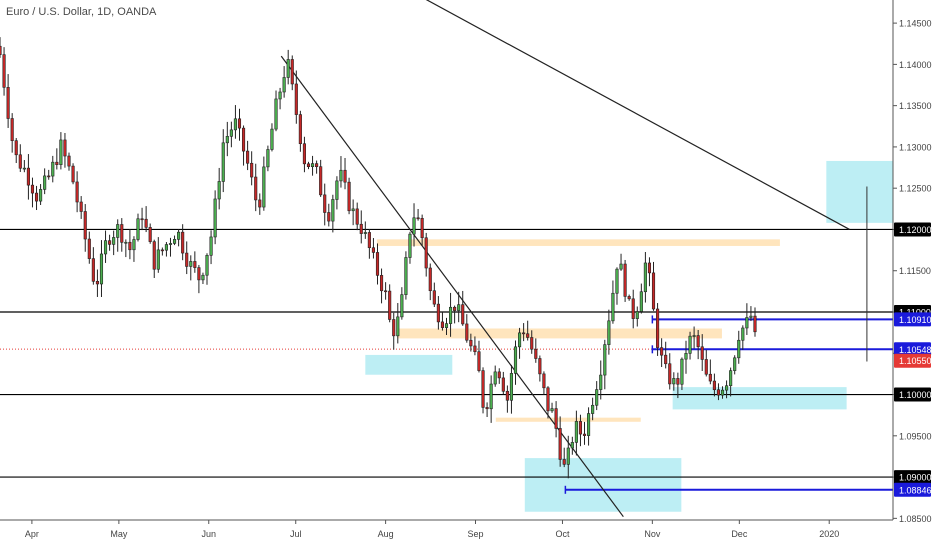  I want to click on badge-level-1.08846-text: 1.08846, so click(915, 490).